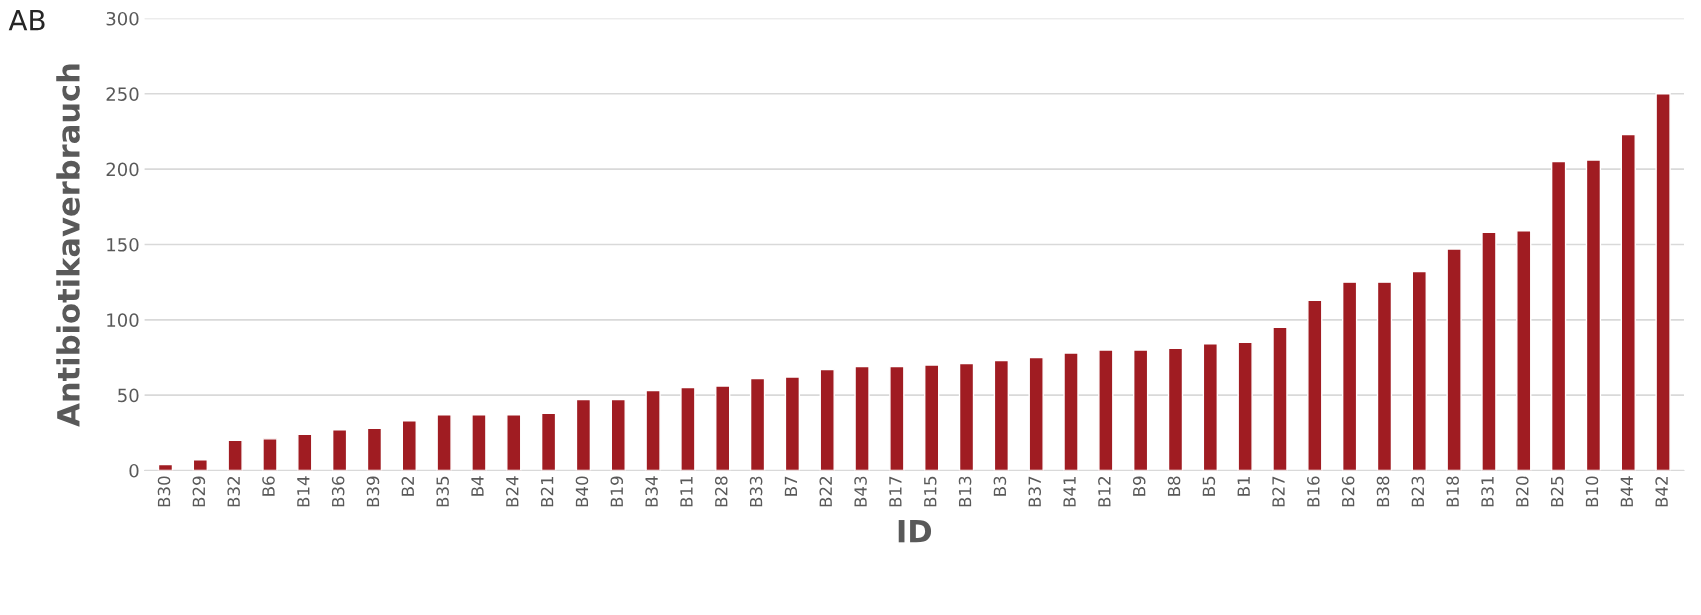 This screenshot has width=1701, height=615. What do you see at coordinates (128, 395) in the screenshot?
I see `y-tick-label: 50` at bounding box center [128, 395].